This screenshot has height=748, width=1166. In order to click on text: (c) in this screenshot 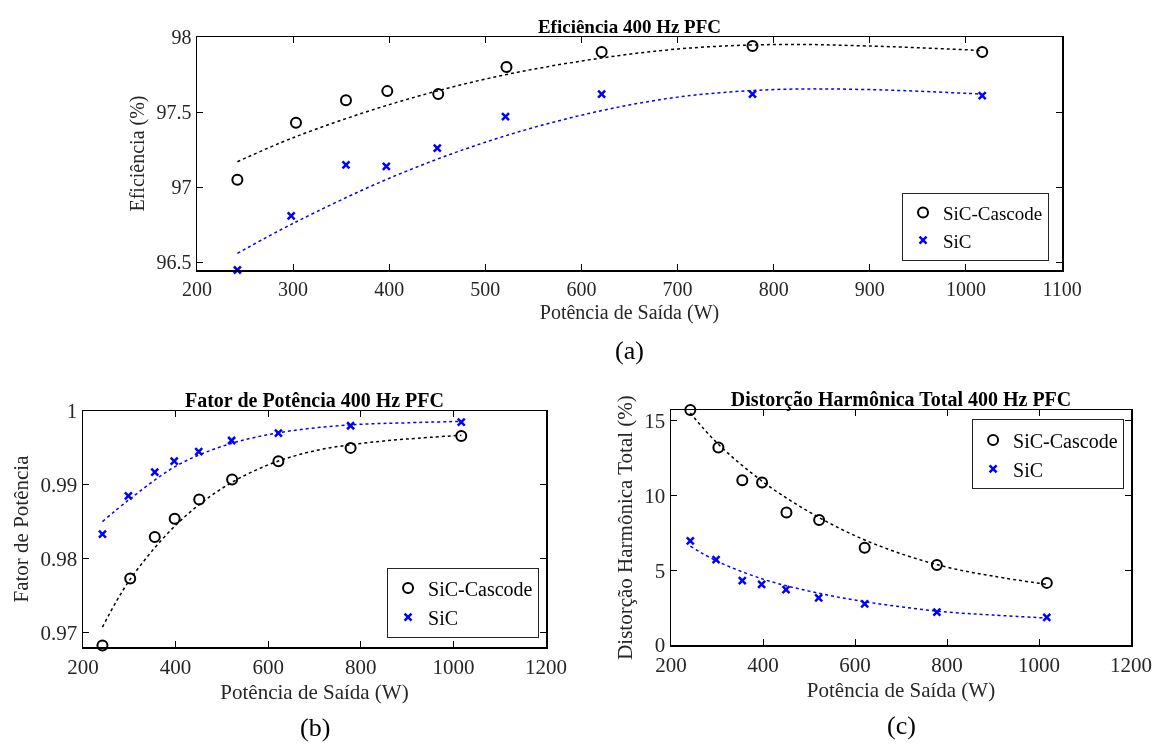, I will do `click(901, 725)`.